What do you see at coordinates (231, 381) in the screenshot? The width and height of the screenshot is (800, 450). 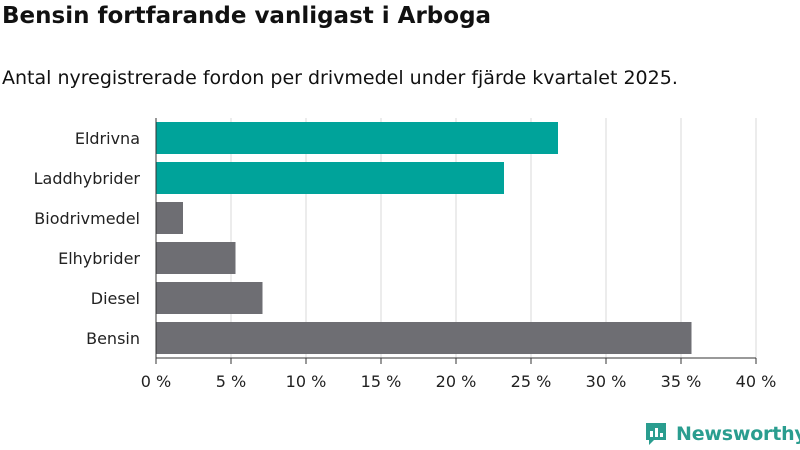 I see `x-tick-label: 5 %` at bounding box center [231, 381].